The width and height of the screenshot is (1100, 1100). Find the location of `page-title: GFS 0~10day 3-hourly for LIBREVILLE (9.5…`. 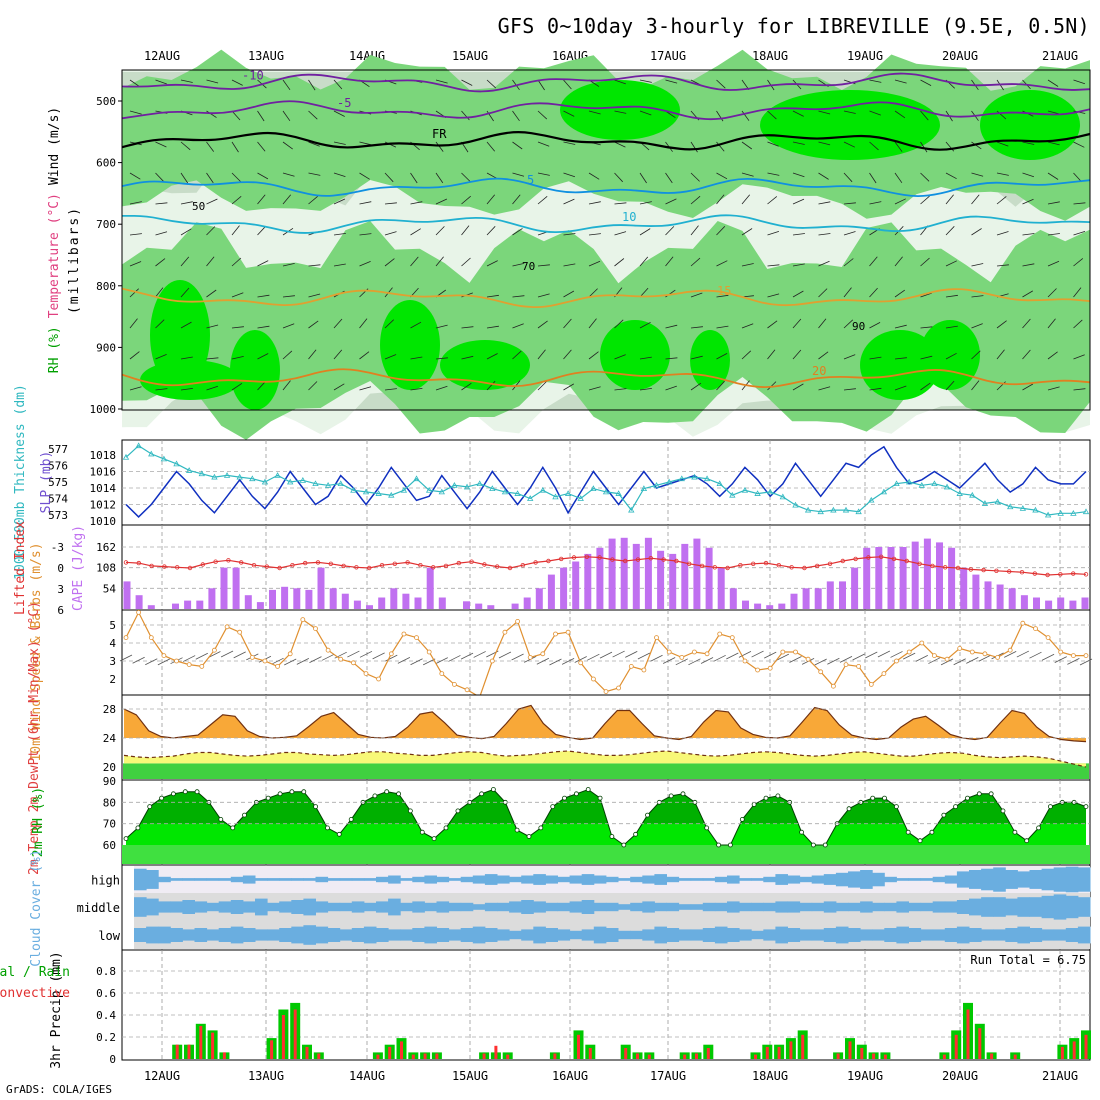

page-title: GFS 0~10day 3-hourly for LIBREVILLE (9.5… is located at coordinates (793, 26).